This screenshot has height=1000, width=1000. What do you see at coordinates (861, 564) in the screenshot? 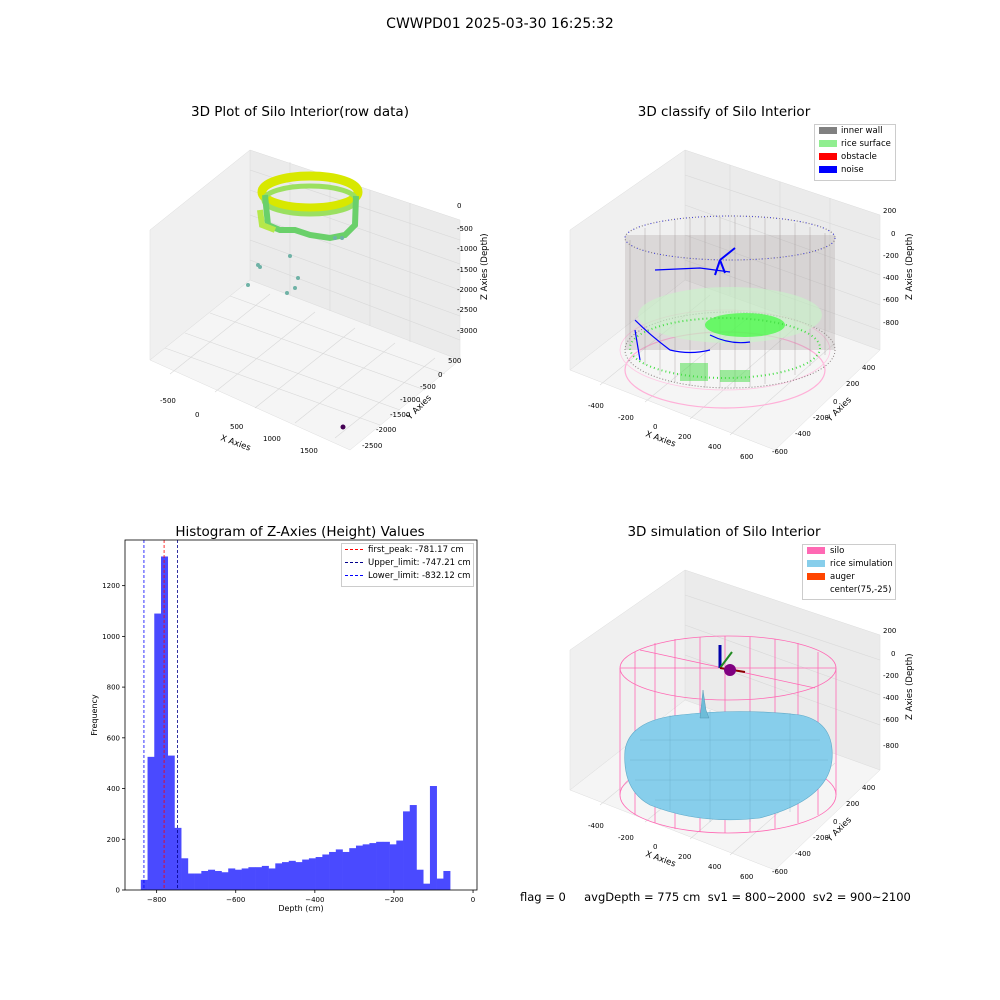
I see `legend-label: rice simulation` at bounding box center [861, 564].